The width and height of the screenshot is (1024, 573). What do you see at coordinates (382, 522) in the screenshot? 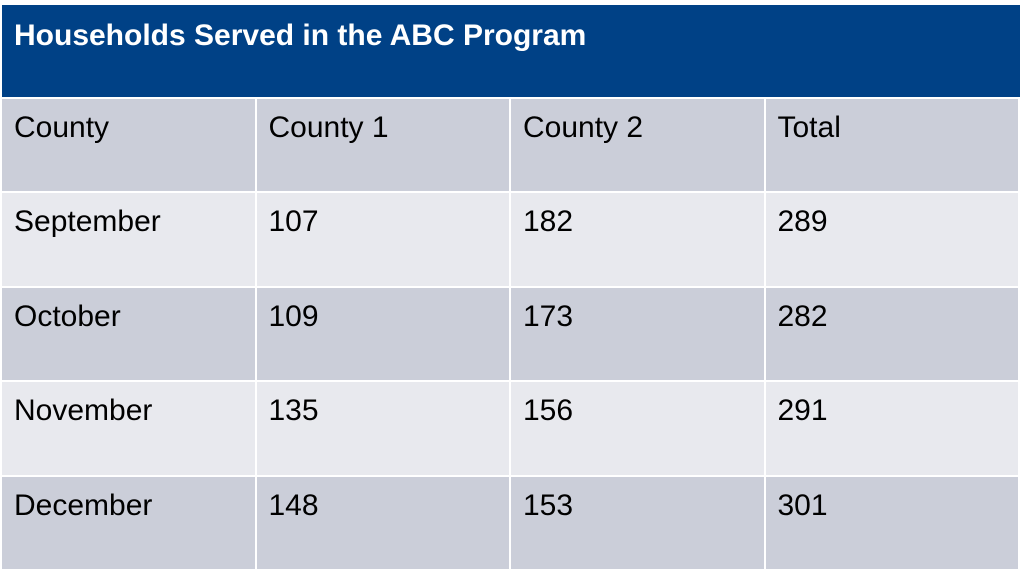
I see `table-cell: 148` at bounding box center [382, 522].